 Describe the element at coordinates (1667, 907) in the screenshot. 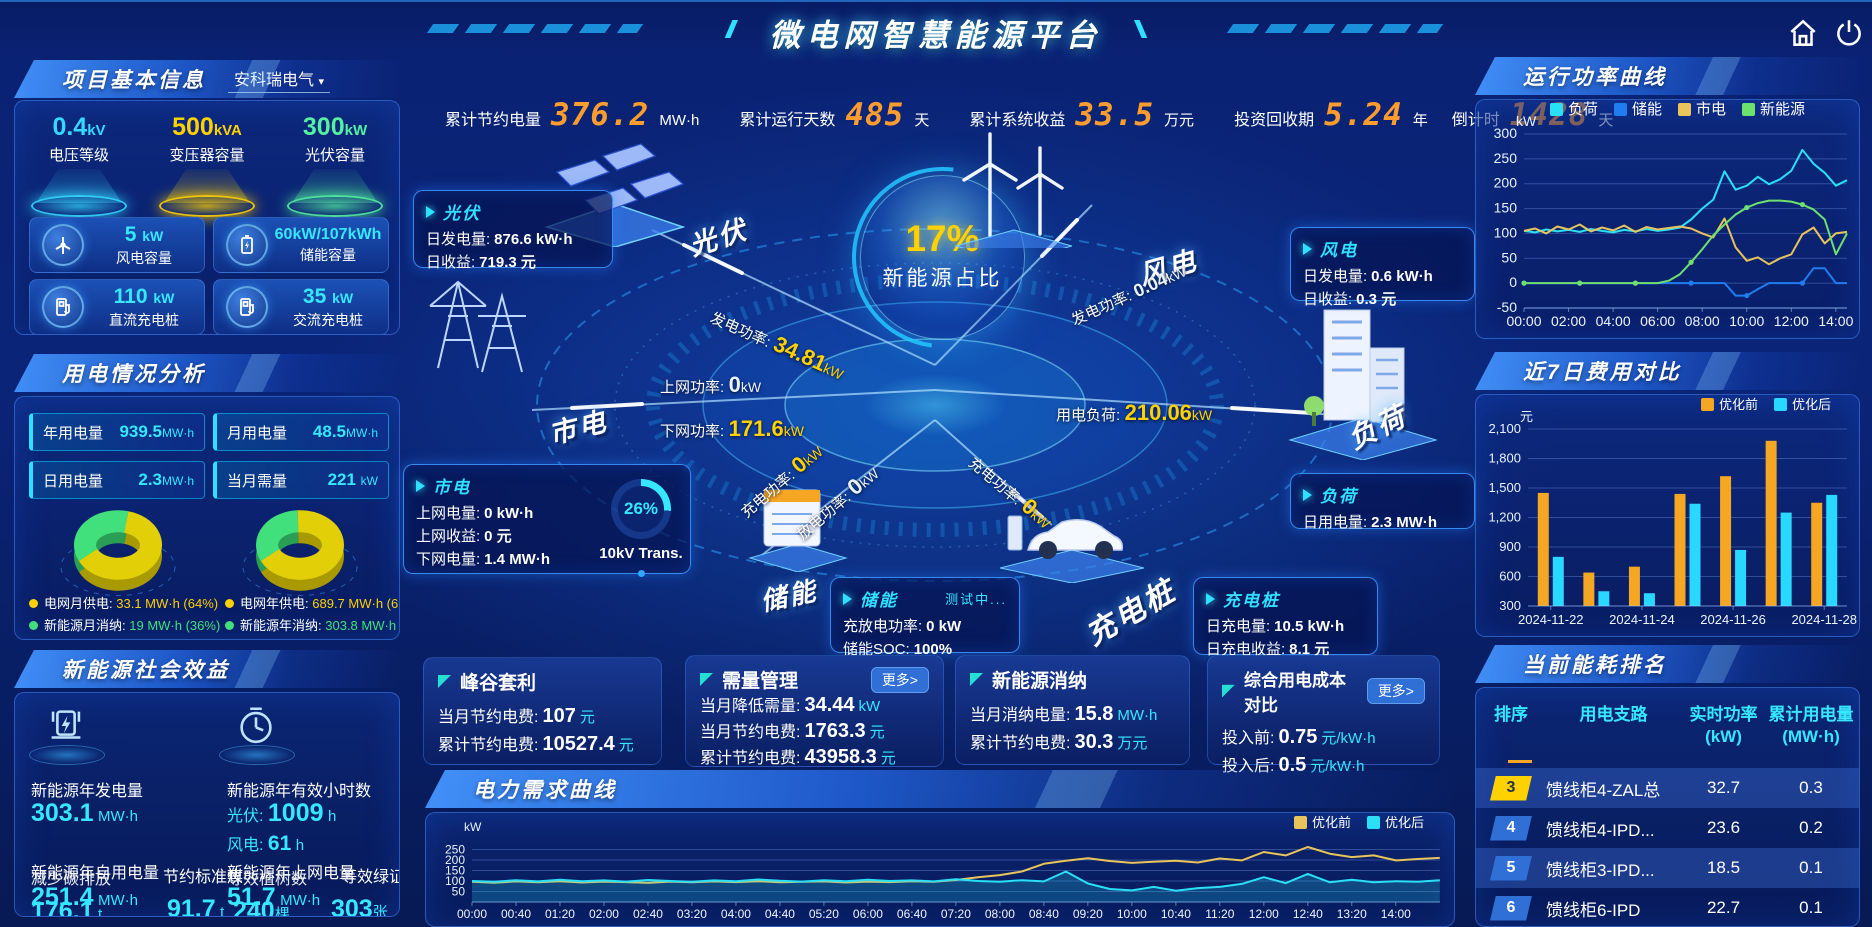

I see `table-row: 6 馈线柜6-IPD 22.7 0.1` at that location.